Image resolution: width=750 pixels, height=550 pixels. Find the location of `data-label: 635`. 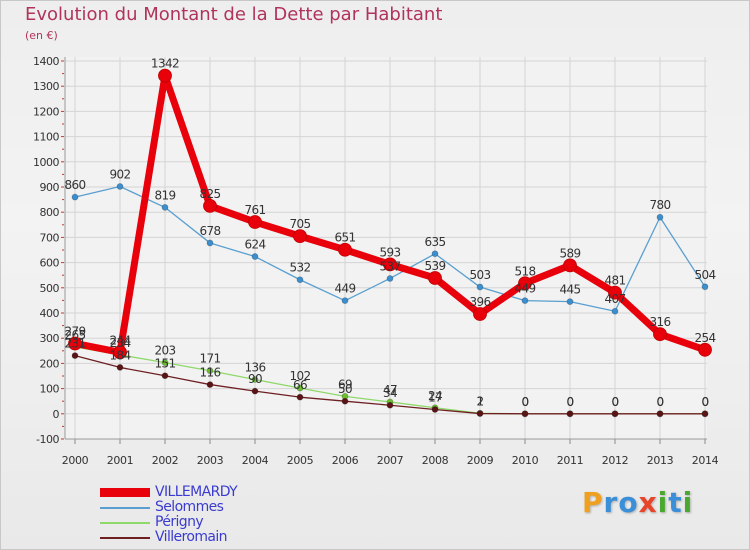

data-label: 635 is located at coordinates (434, 242).